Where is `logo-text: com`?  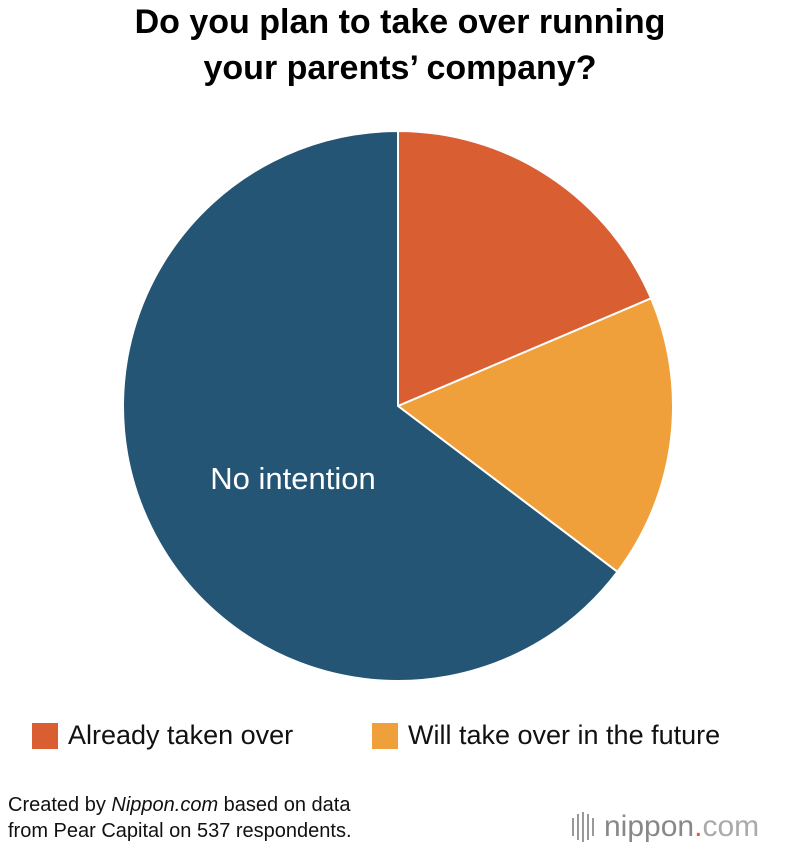 logo-text: com is located at coordinates (730, 826).